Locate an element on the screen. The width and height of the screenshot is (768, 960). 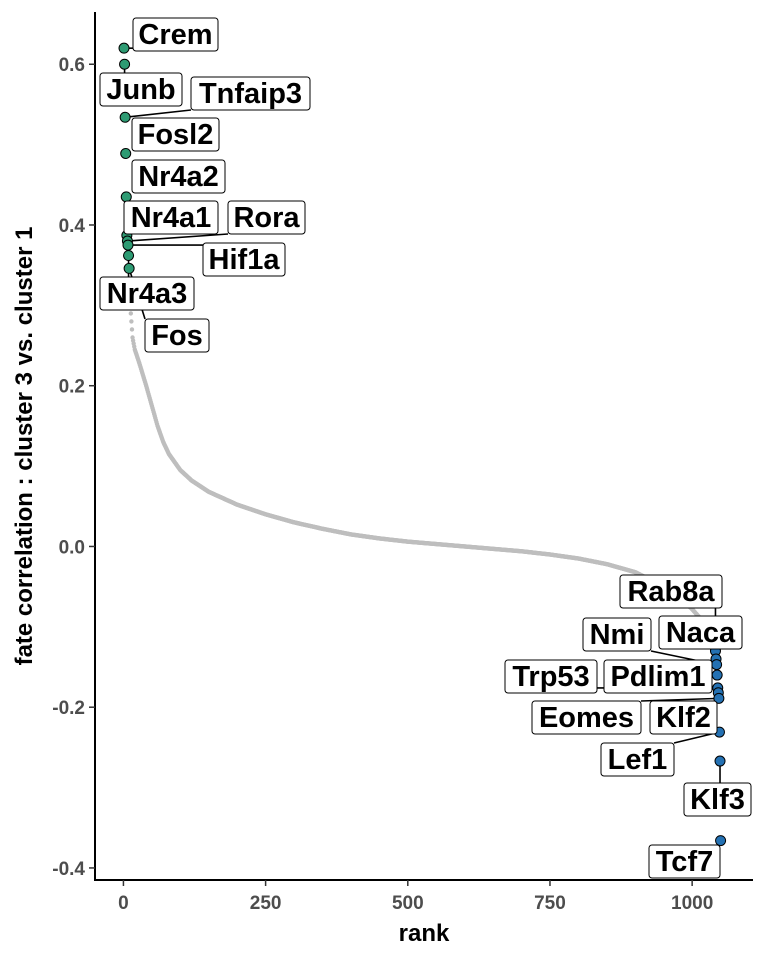
gene-label-text: Pdlim1 is located at coordinates (657, 677).